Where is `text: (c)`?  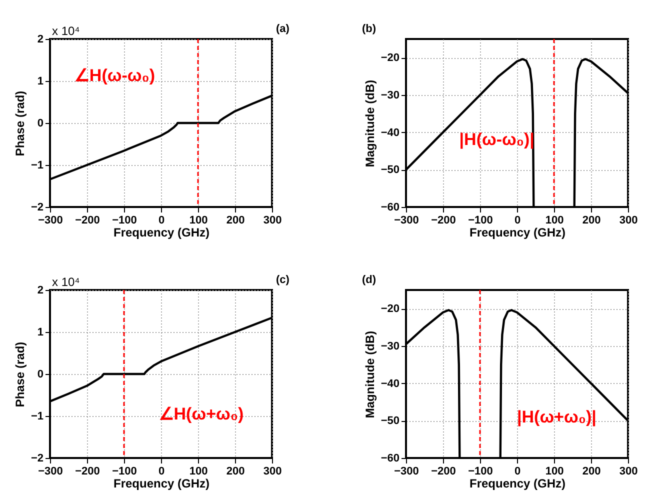 text: (c) is located at coordinates (283, 280).